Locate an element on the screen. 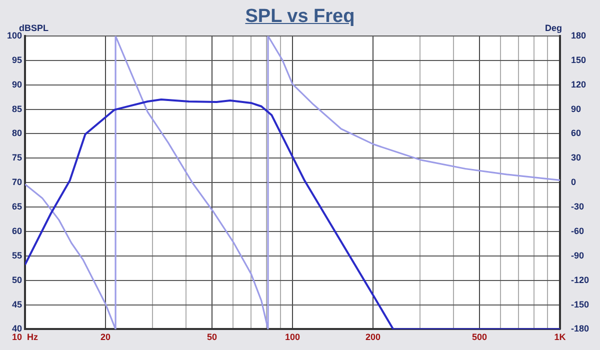  y2-tick-label: 150 is located at coordinates (578, 59).